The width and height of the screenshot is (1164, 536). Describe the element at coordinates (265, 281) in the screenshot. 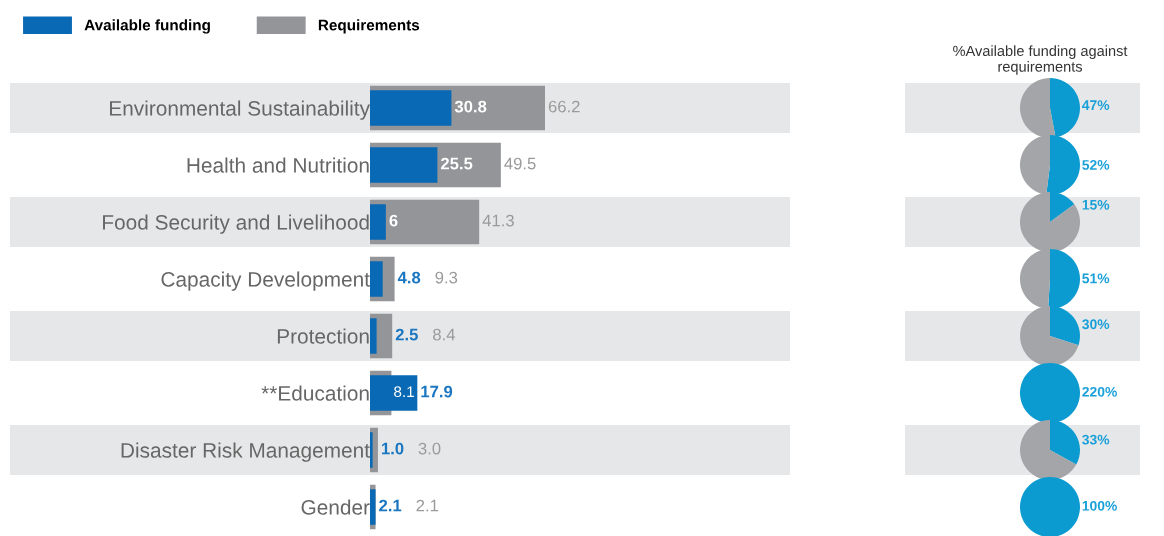

I see `y-tick-label: Capacity Development` at that location.